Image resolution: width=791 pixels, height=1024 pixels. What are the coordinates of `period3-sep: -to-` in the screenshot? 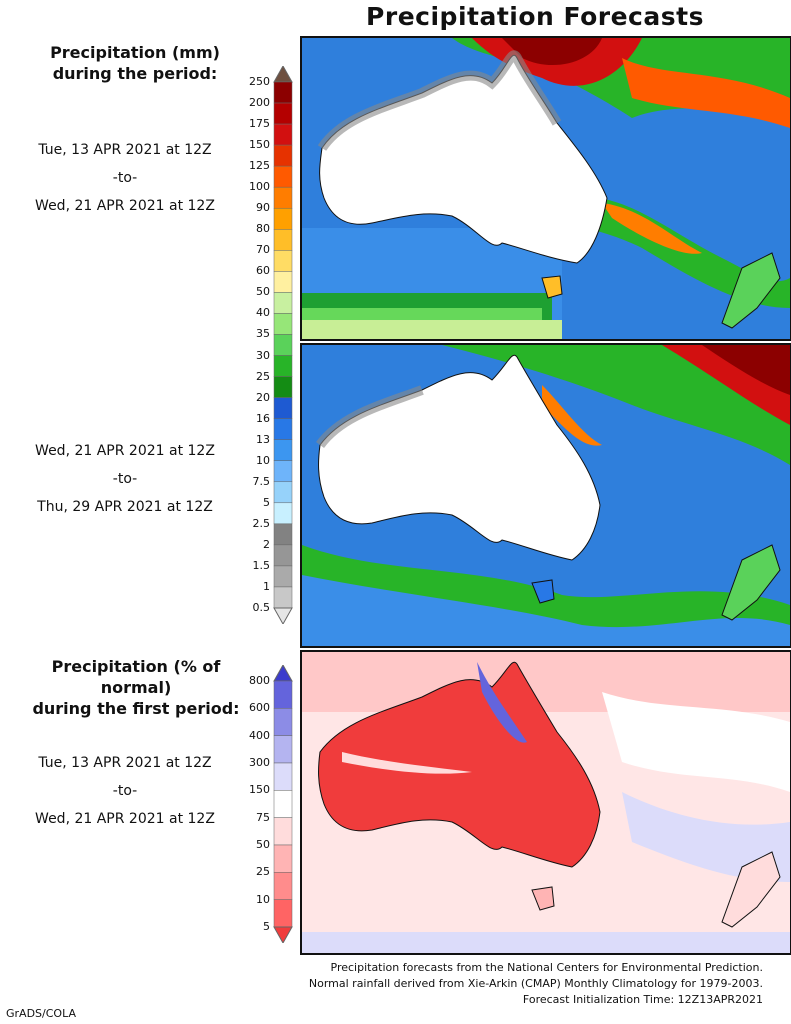 It's located at (125, 791).